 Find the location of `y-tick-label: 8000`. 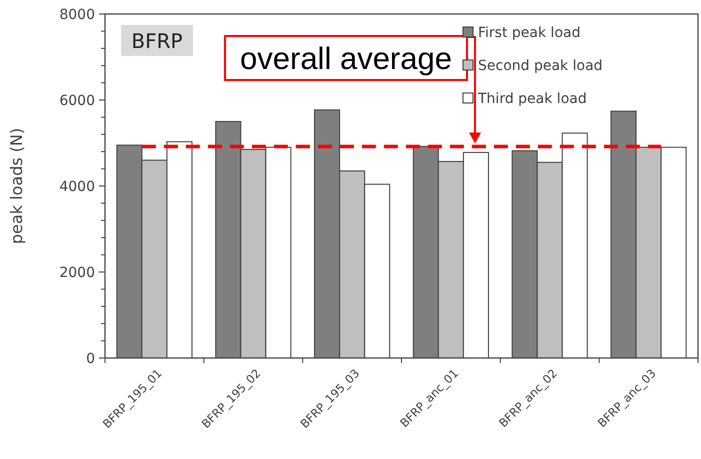

y-tick-label: 8000 is located at coordinates (77, 14).